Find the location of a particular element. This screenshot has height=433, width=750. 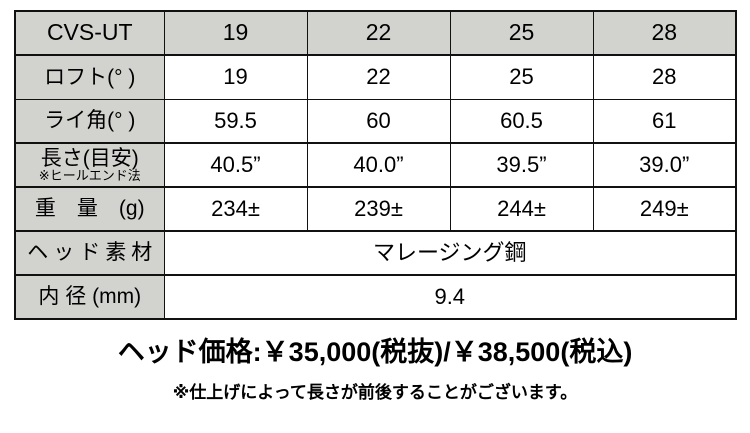

cell-loft-19: 19 is located at coordinates (235, 77).